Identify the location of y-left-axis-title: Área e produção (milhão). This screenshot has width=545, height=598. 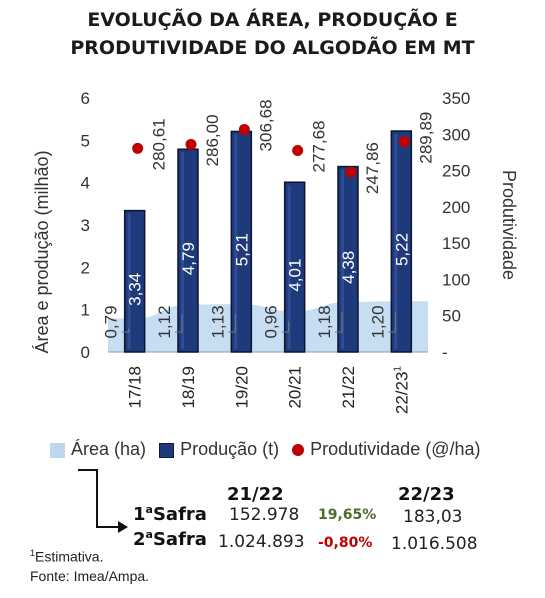
(42, 251).